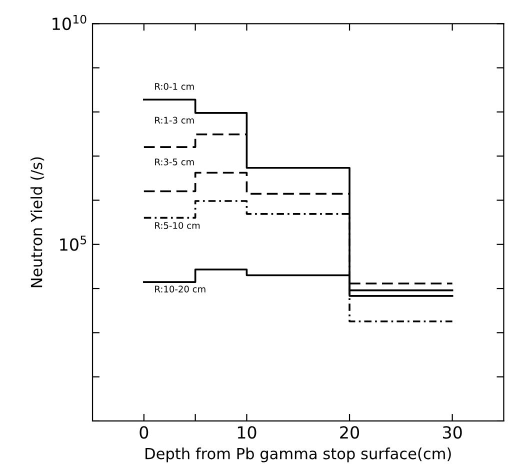  Describe the element at coordinates (174, 162) in the screenshot. I see `annotation: R:3-5 cm` at that location.